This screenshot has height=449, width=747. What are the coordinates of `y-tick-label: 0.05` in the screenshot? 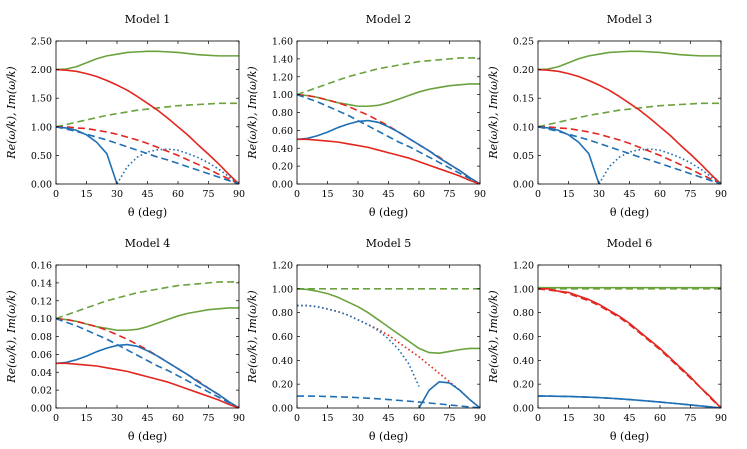 It's located at (523, 156).